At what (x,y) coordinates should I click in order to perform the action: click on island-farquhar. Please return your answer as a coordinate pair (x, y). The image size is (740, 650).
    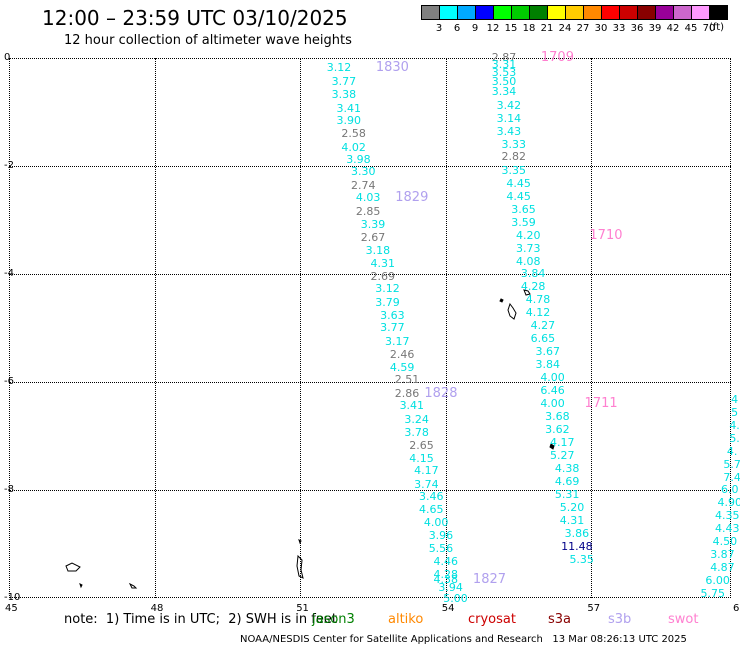
    Looking at the image, I should click on (300, 566).